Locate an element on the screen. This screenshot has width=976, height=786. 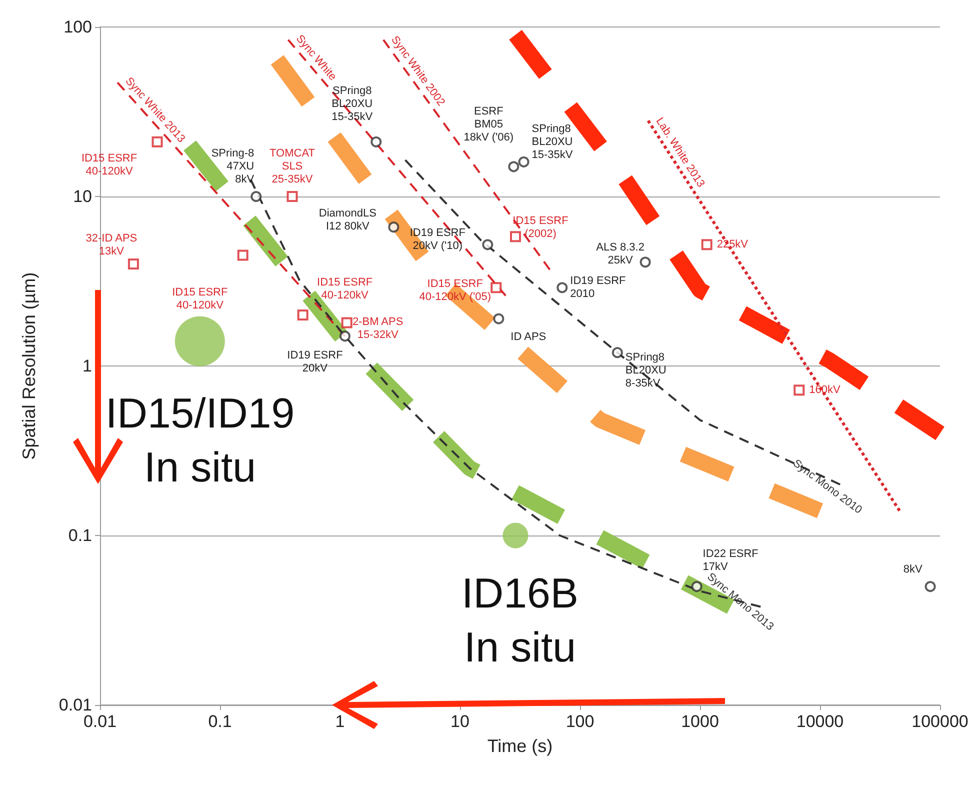
x-tick-label: 10 is located at coordinates (460, 721).